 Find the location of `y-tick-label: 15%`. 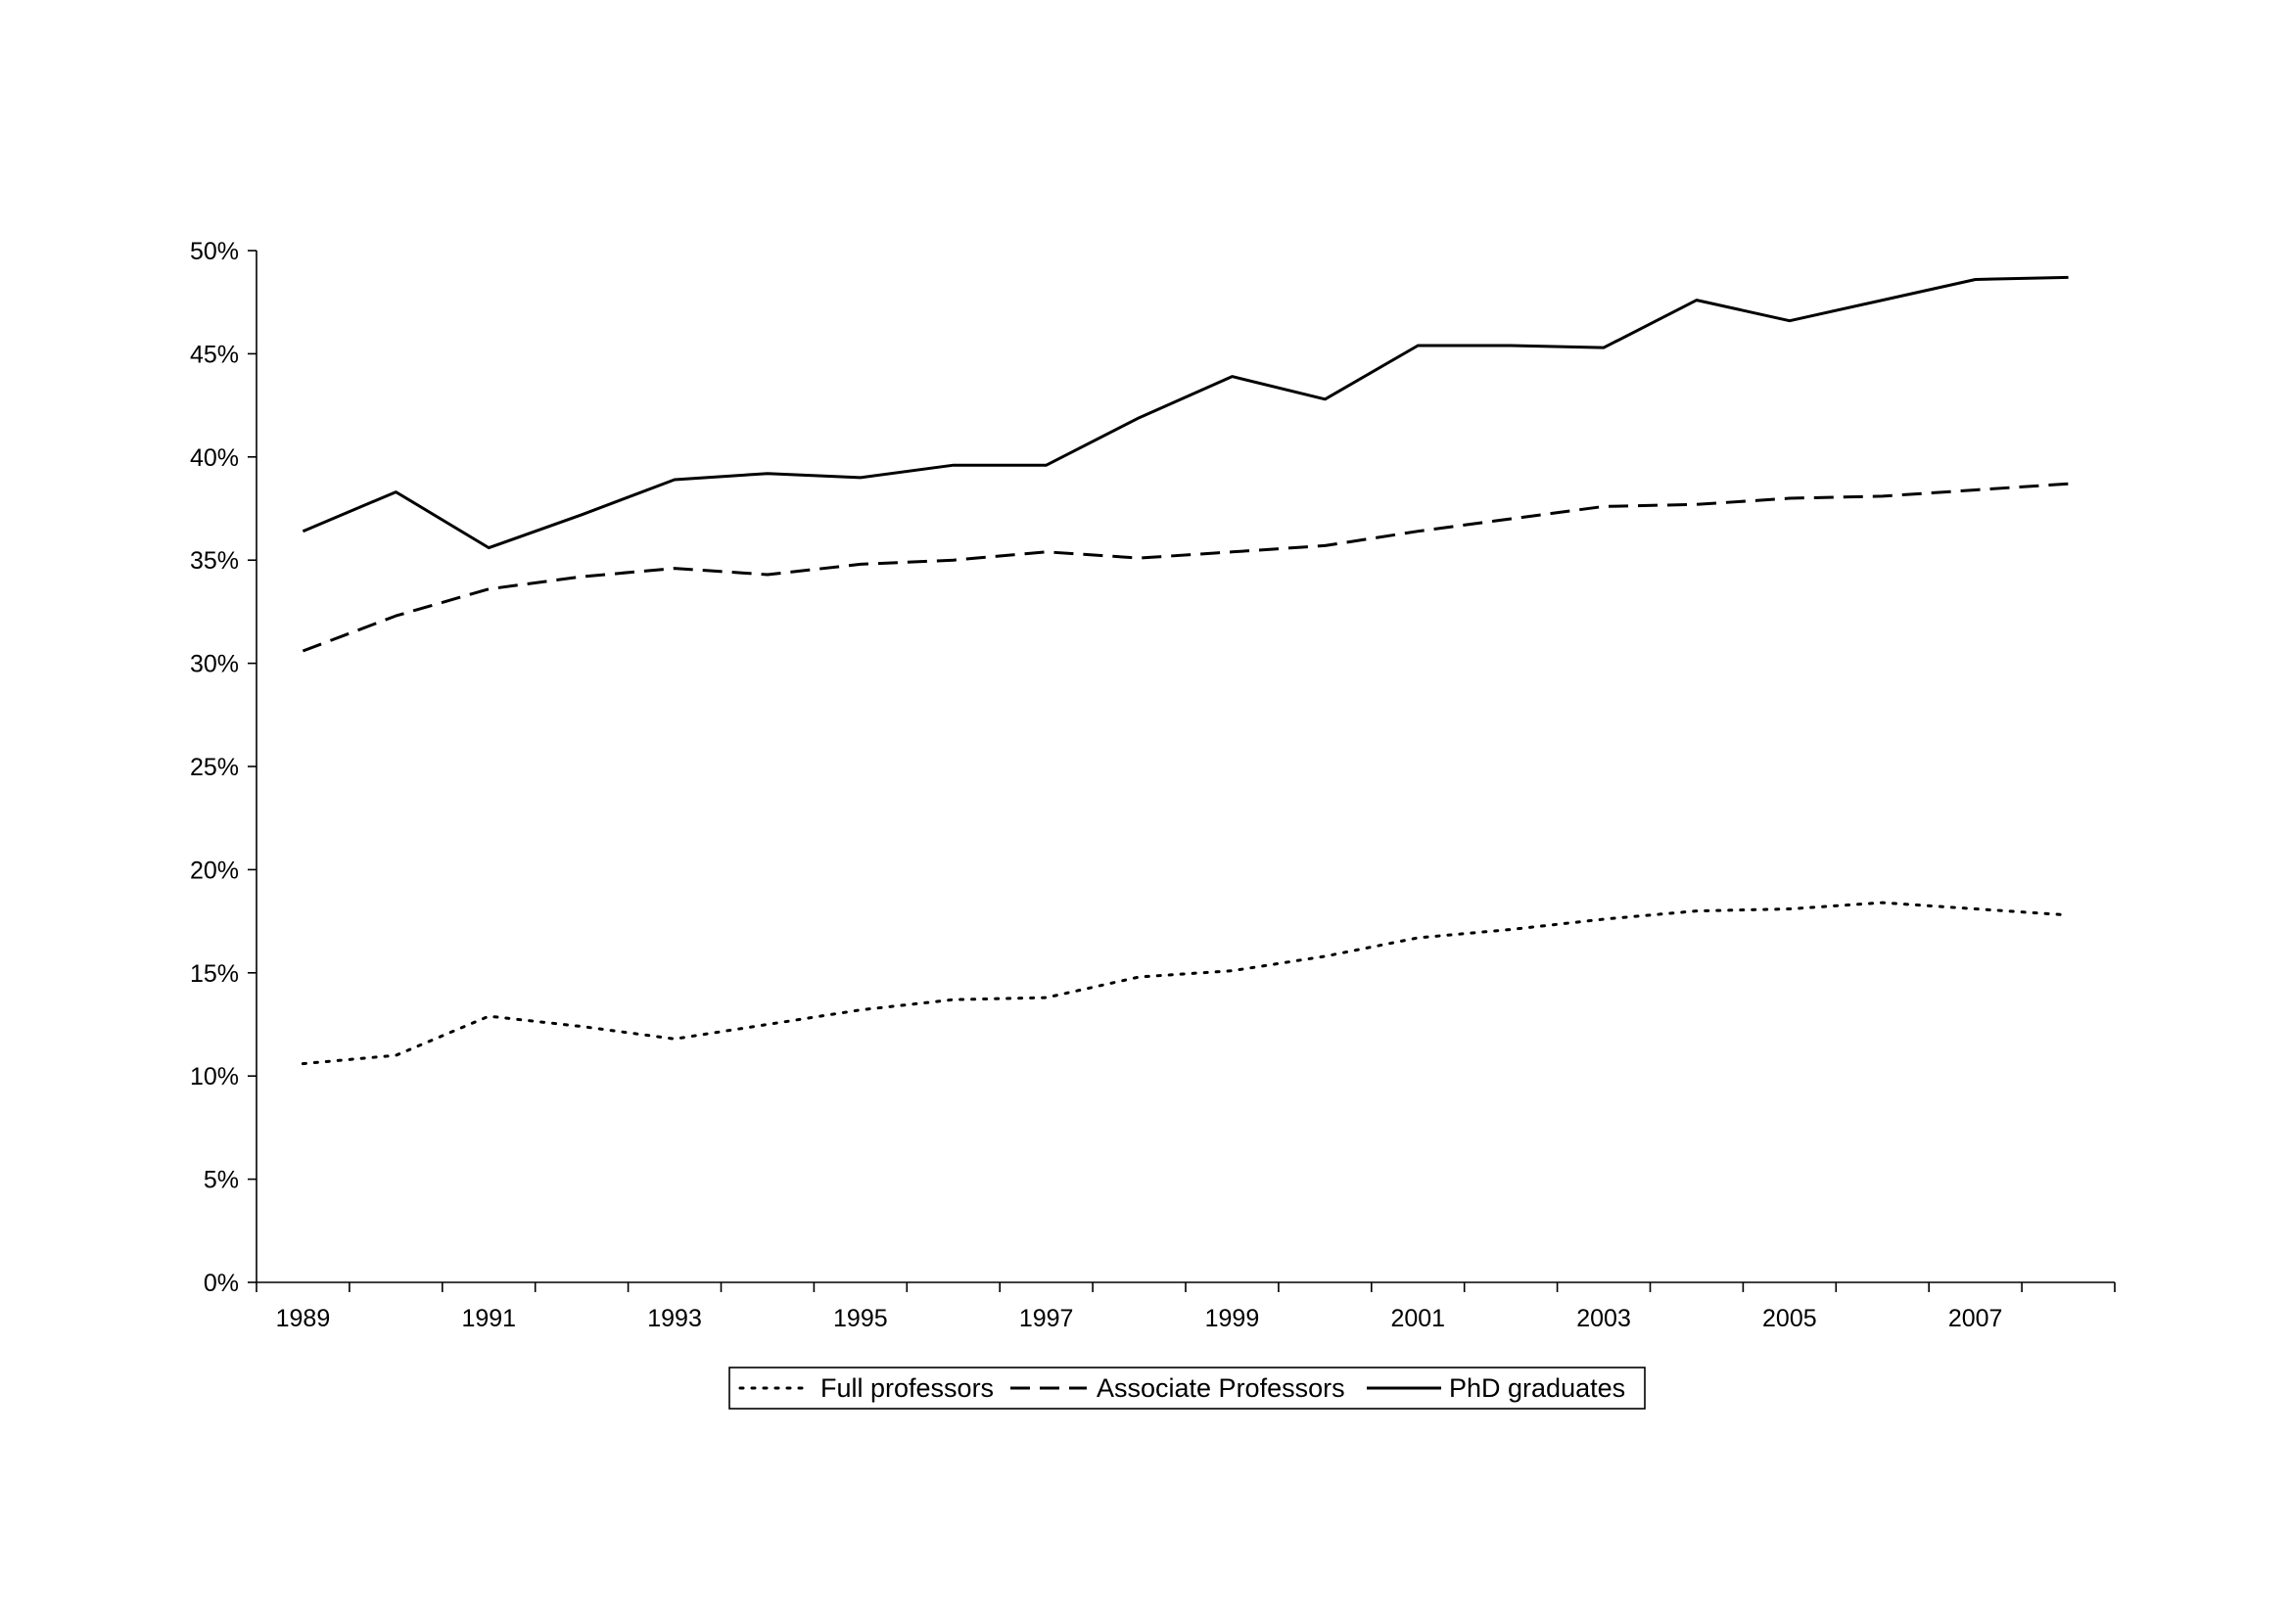

y-tick-label: 15% is located at coordinates (214, 974).